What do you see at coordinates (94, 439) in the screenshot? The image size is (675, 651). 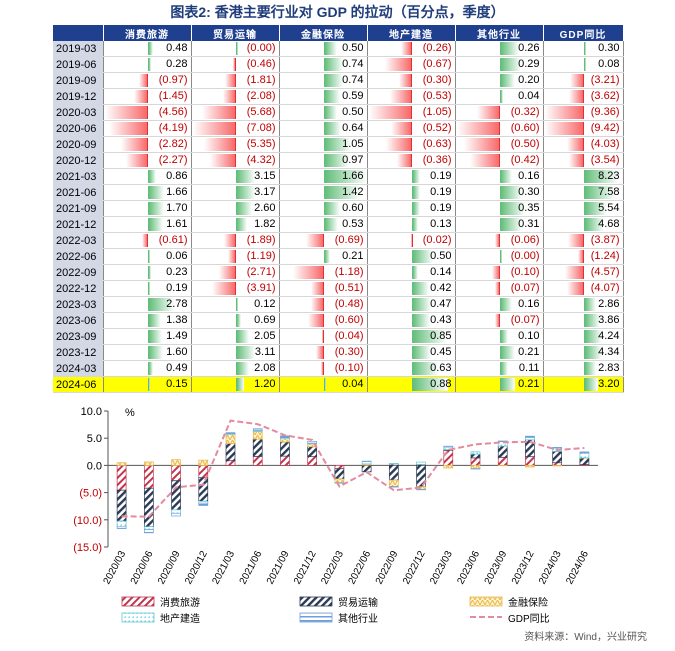 I see `y-tick-label: 5.0` at bounding box center [94, 439].